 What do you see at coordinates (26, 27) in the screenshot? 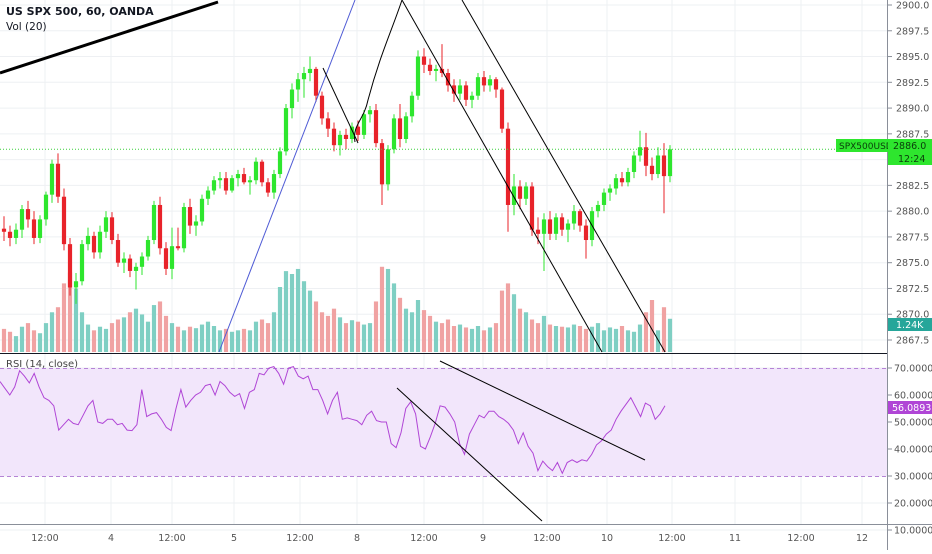
I see `volume-legend: Vol (20)` at bounding box center [26, 27].